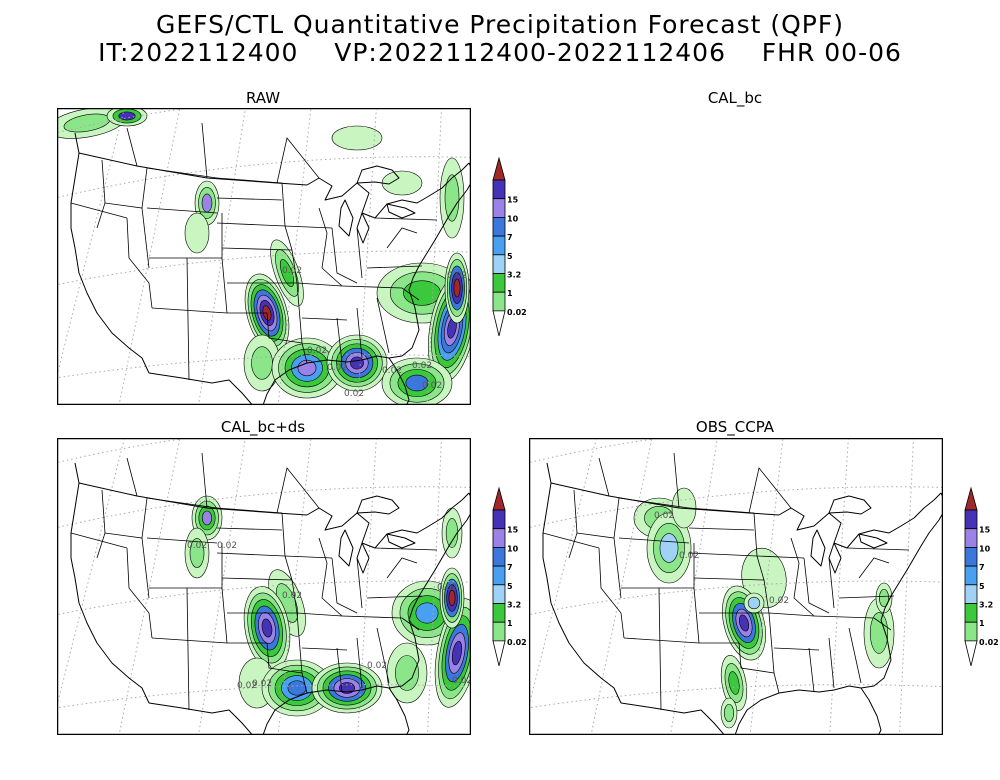  I want to click on precipitation-field, so click(327, 606).